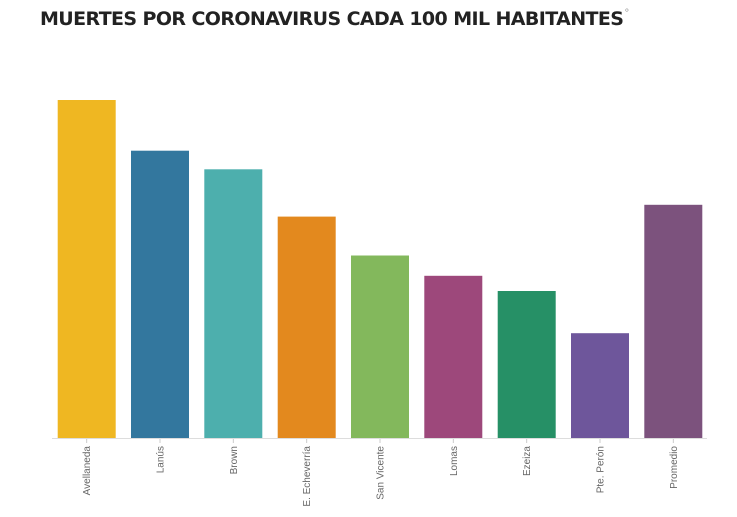 The width and height of the screenshot is (737, 517). What do you see at coordinates (233, 304) in the screenshot?
I see `bar-brown` at bounding box center [233, 304].